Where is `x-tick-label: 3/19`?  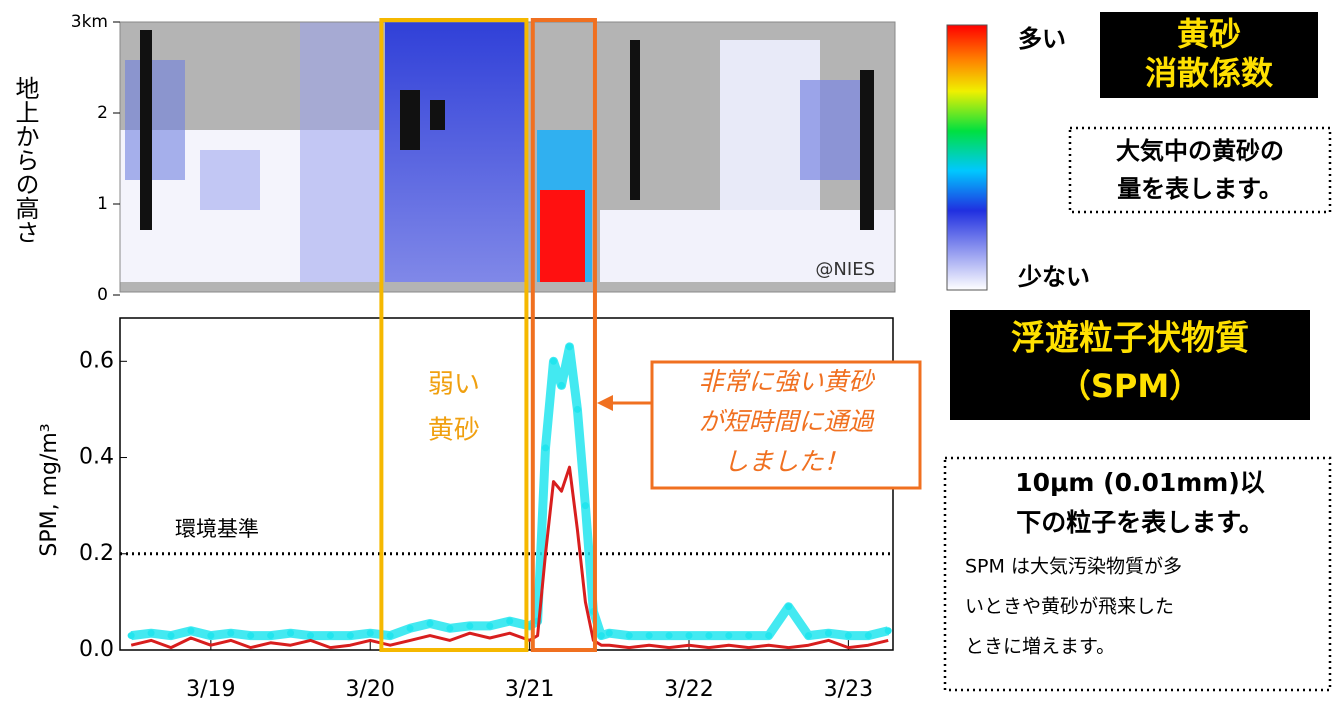 x-tick-label: 3/19 is located at coordinates (210, 689).